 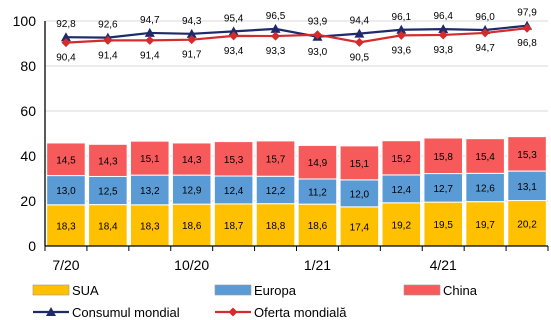 What do you see at coordinates (234, 18) in the screenshot?
I see `line-data-label: 95,4` at bounding box center [234, 18].